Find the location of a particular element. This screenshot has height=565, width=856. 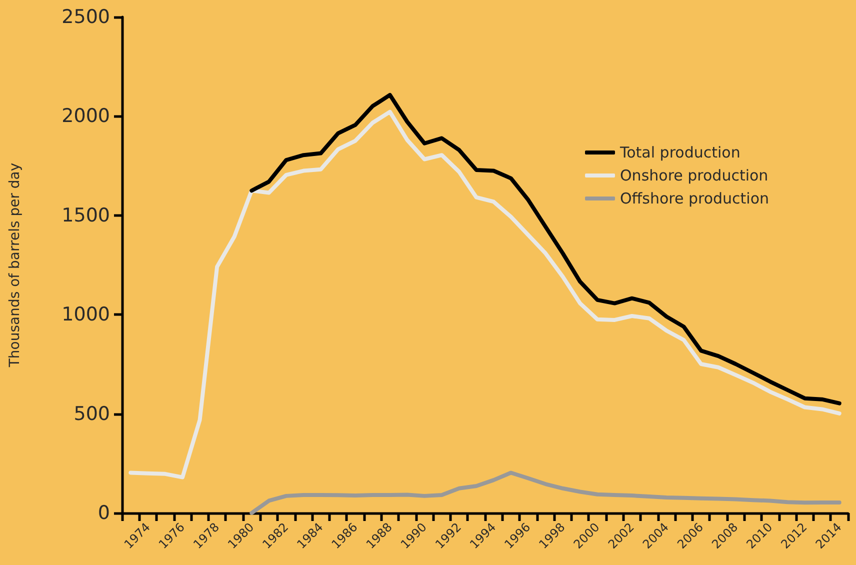

y-axis-title: Thousands of barrels per day is located at coordinates (15, 265).